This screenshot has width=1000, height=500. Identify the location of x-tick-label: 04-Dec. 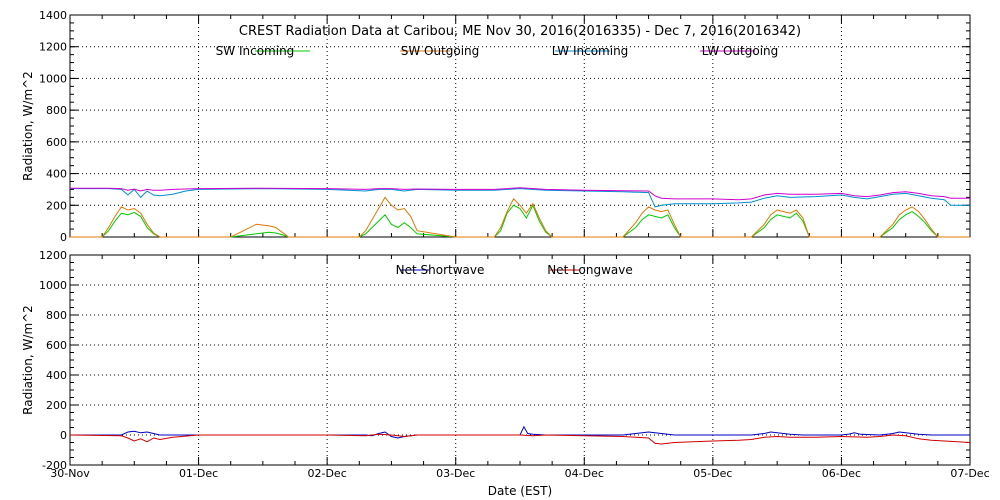
(584, 473).